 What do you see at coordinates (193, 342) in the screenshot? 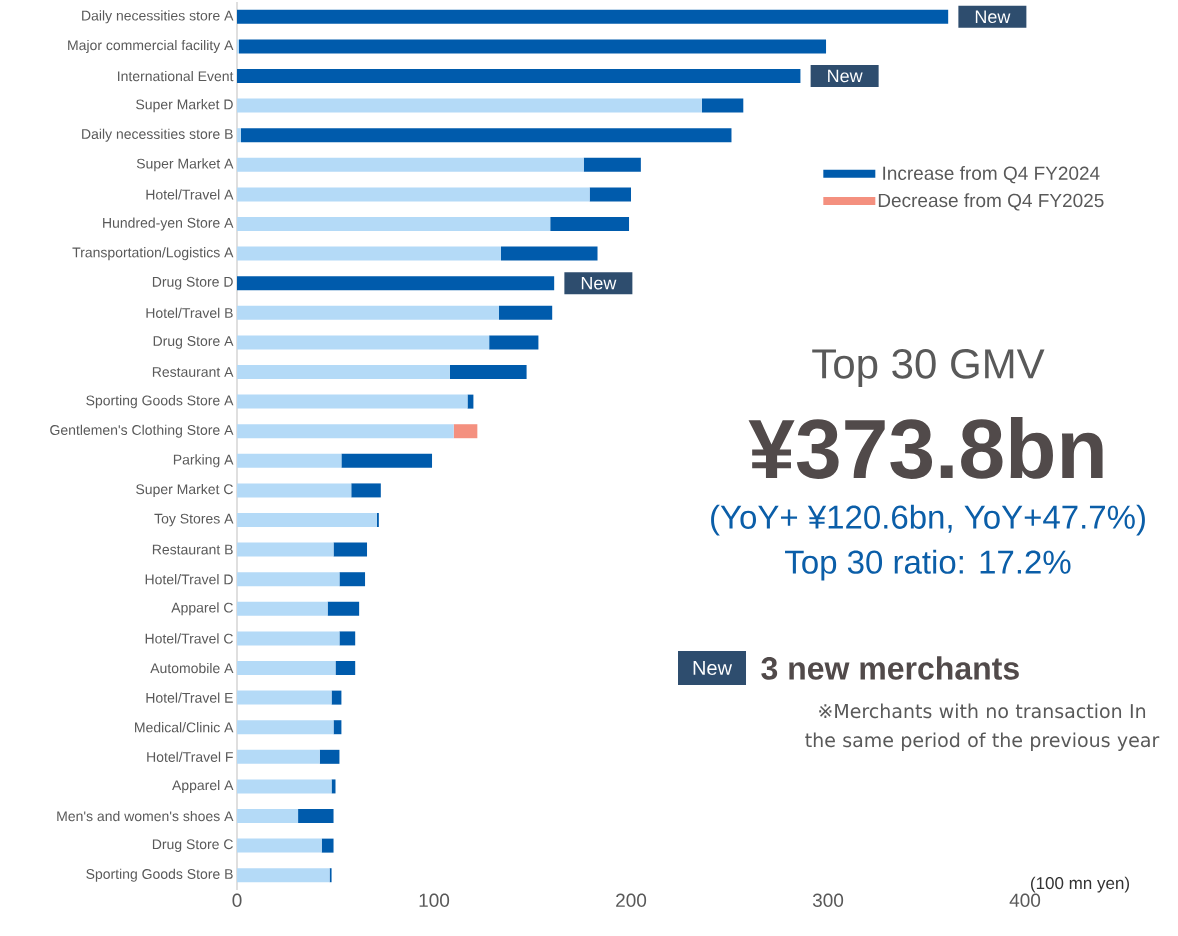
I see `y-tick-label: Drug Store A` at bounding box center [193, 342].